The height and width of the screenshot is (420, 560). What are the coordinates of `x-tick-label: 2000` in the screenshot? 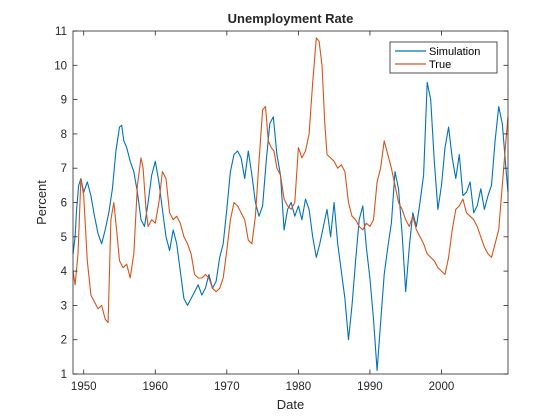 It's located at (442, 387).